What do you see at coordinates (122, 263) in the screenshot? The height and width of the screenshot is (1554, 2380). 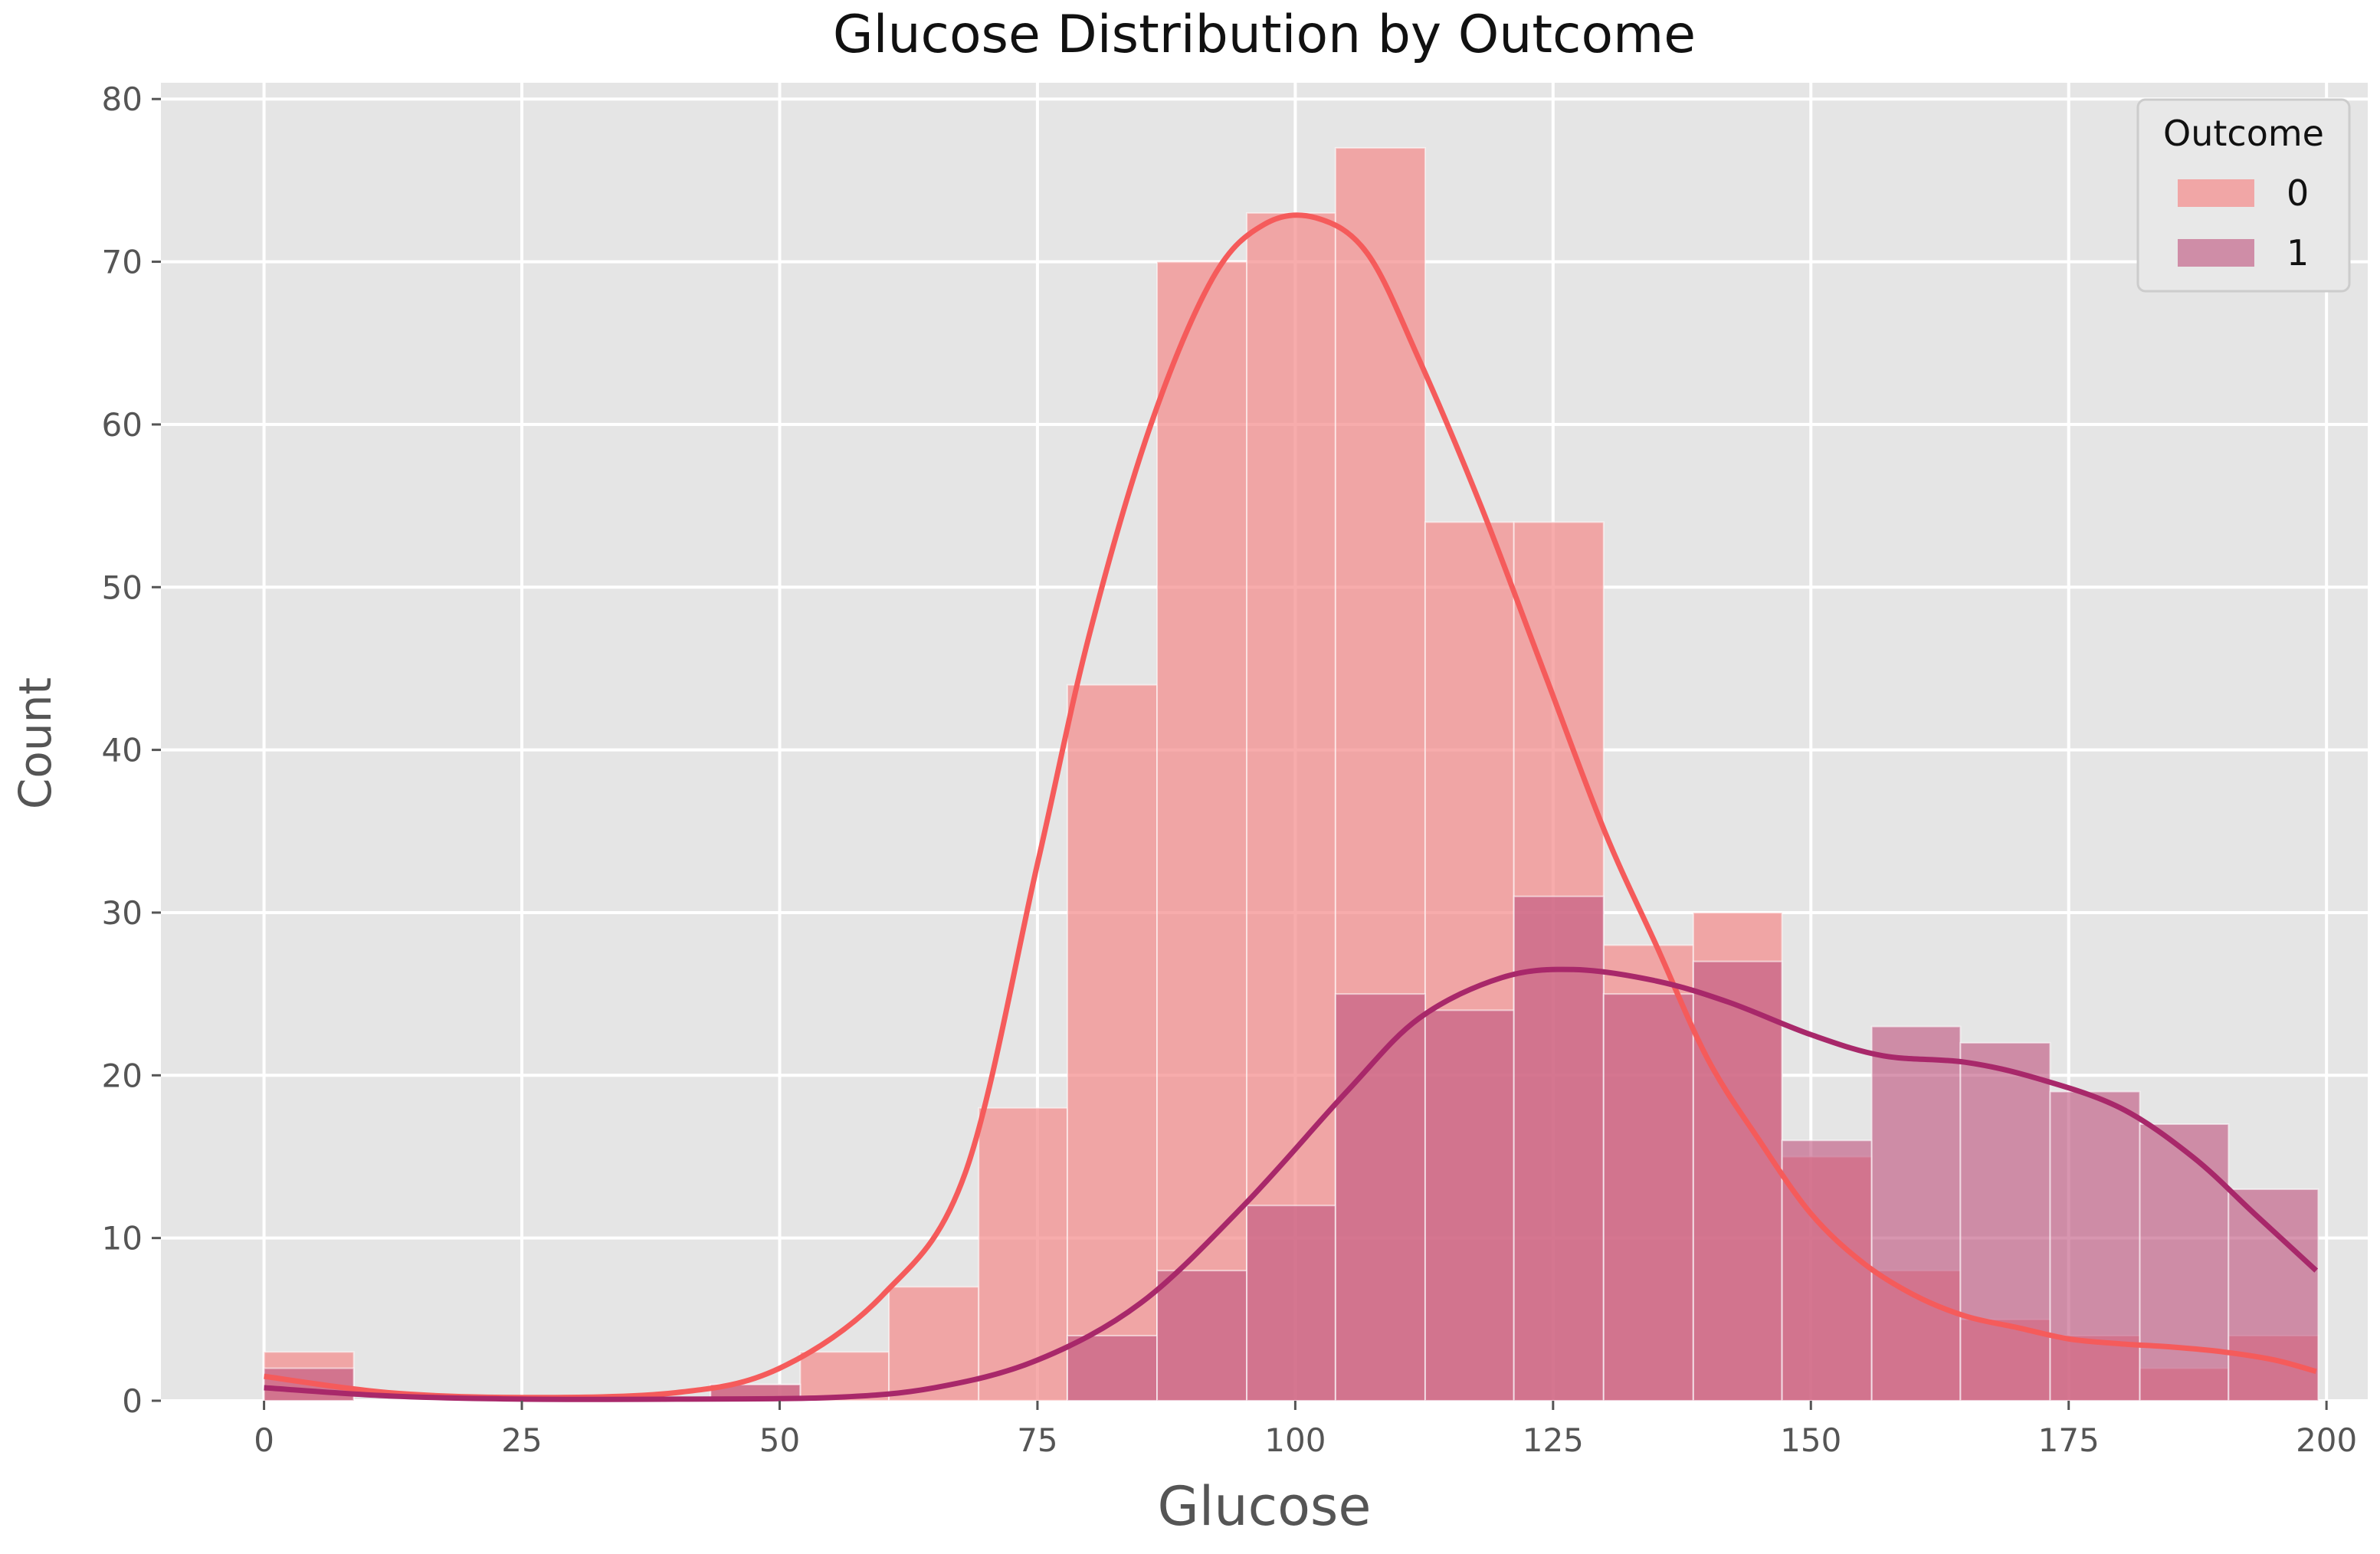 I see `y-tick-label: 70` at bounding box center [122, 263].